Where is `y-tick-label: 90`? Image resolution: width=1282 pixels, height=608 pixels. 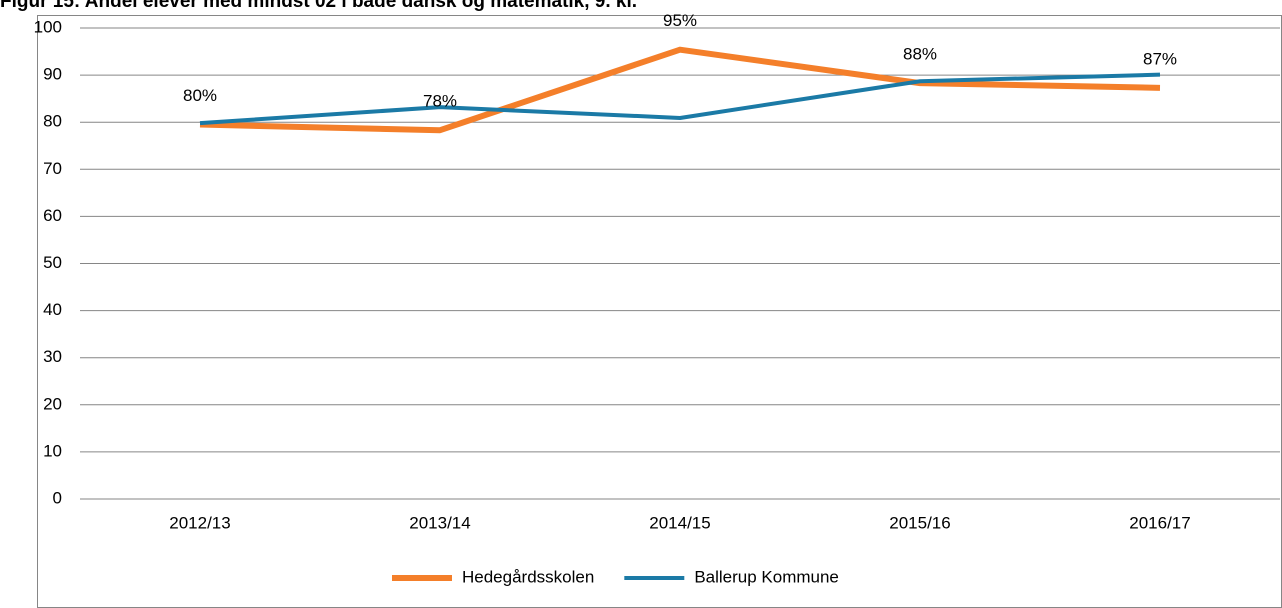
y-tick-label: 90 is located at coordinates (52, 74).